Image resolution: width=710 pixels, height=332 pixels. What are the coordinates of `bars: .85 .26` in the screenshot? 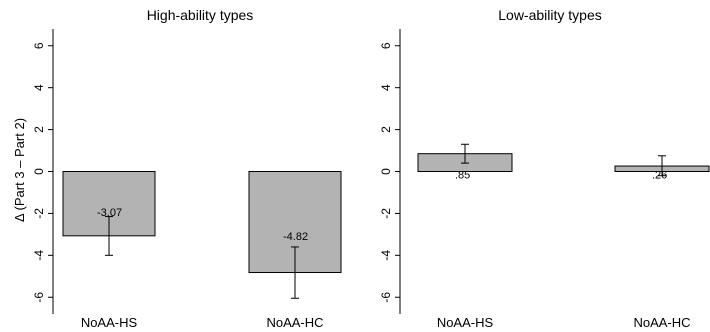 It's located at (563, 162).